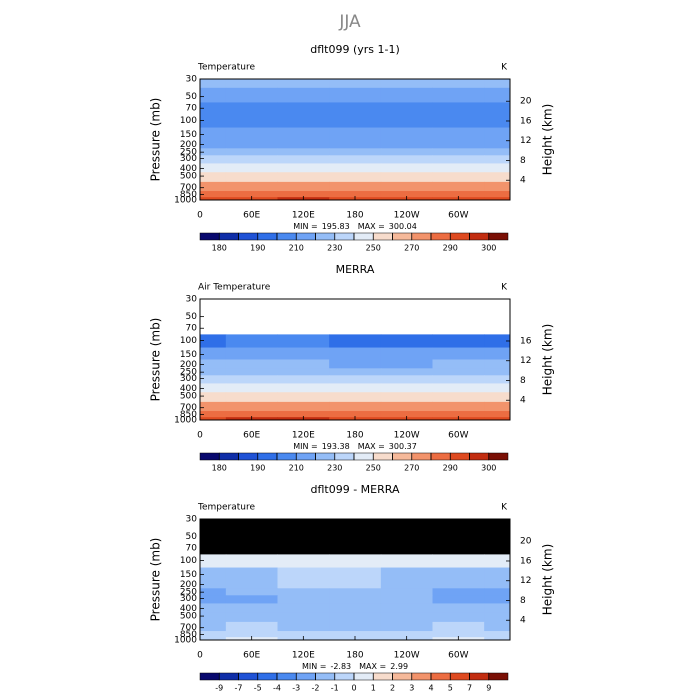  I want to click on y-tick-label: 100, so click(188, 121).